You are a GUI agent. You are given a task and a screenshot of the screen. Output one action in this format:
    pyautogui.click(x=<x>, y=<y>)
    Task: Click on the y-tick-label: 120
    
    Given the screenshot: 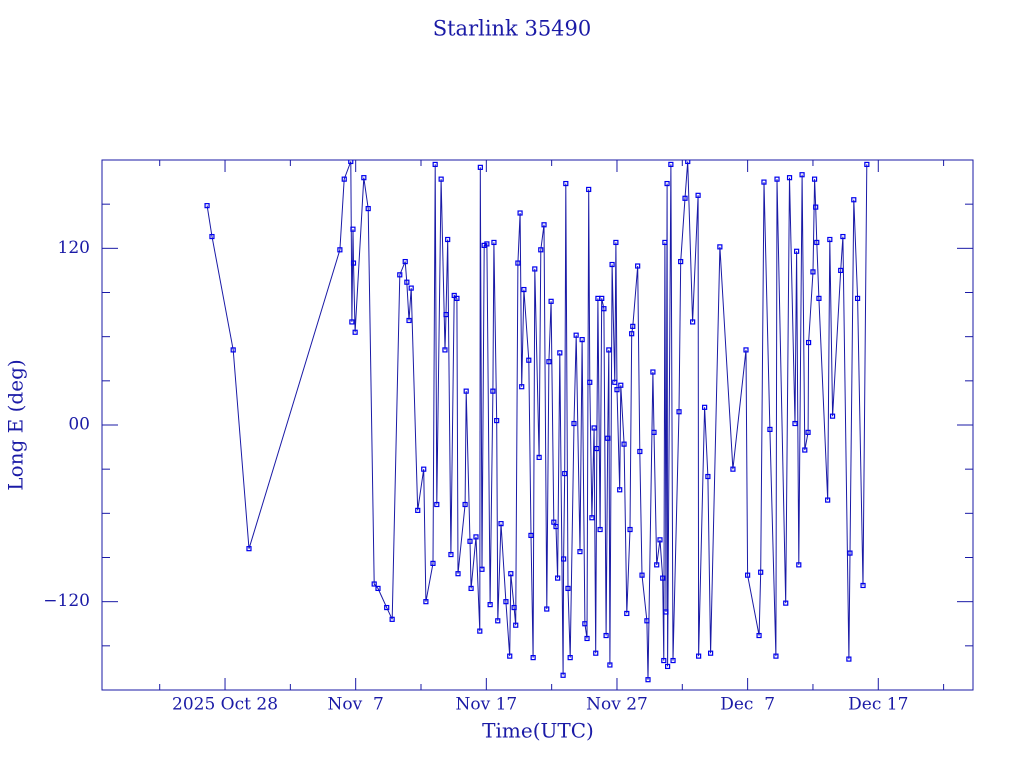 What is the action you would take?
    pyautogui.click(x=74, y=248)
    